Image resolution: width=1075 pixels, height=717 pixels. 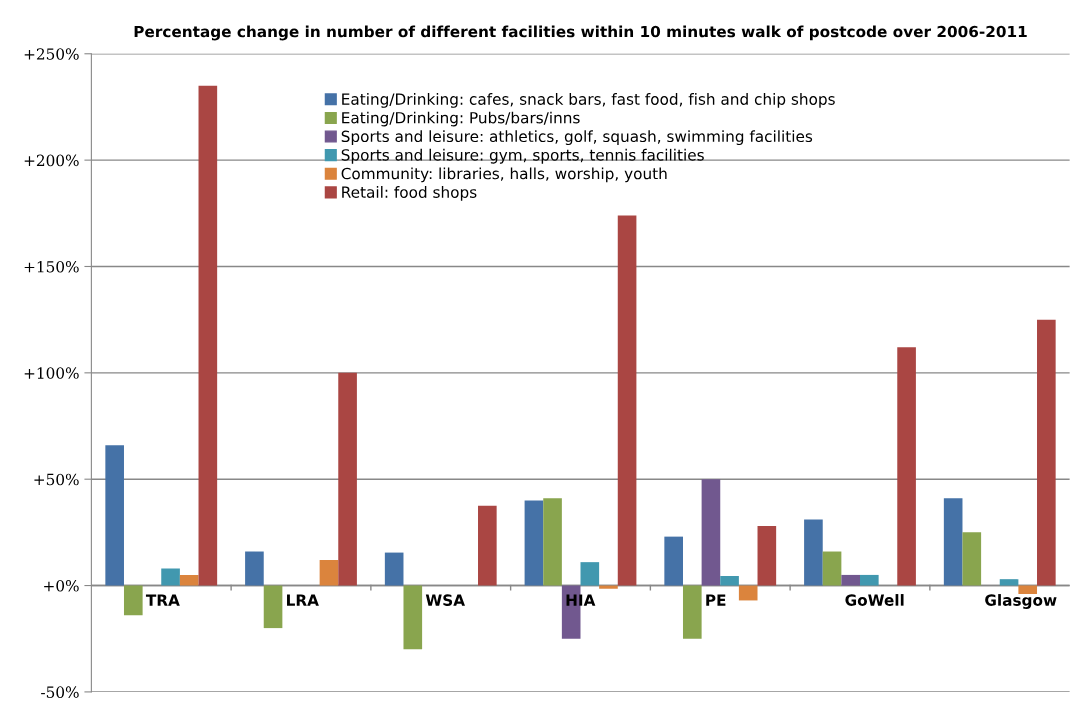 What do you see at coordinates (588, 100) in the screenshot?
I see `legend-label: Eating/Drinking: cafes, snack bars, fast food, fish and chip shops` at bounding box center [588, 100].